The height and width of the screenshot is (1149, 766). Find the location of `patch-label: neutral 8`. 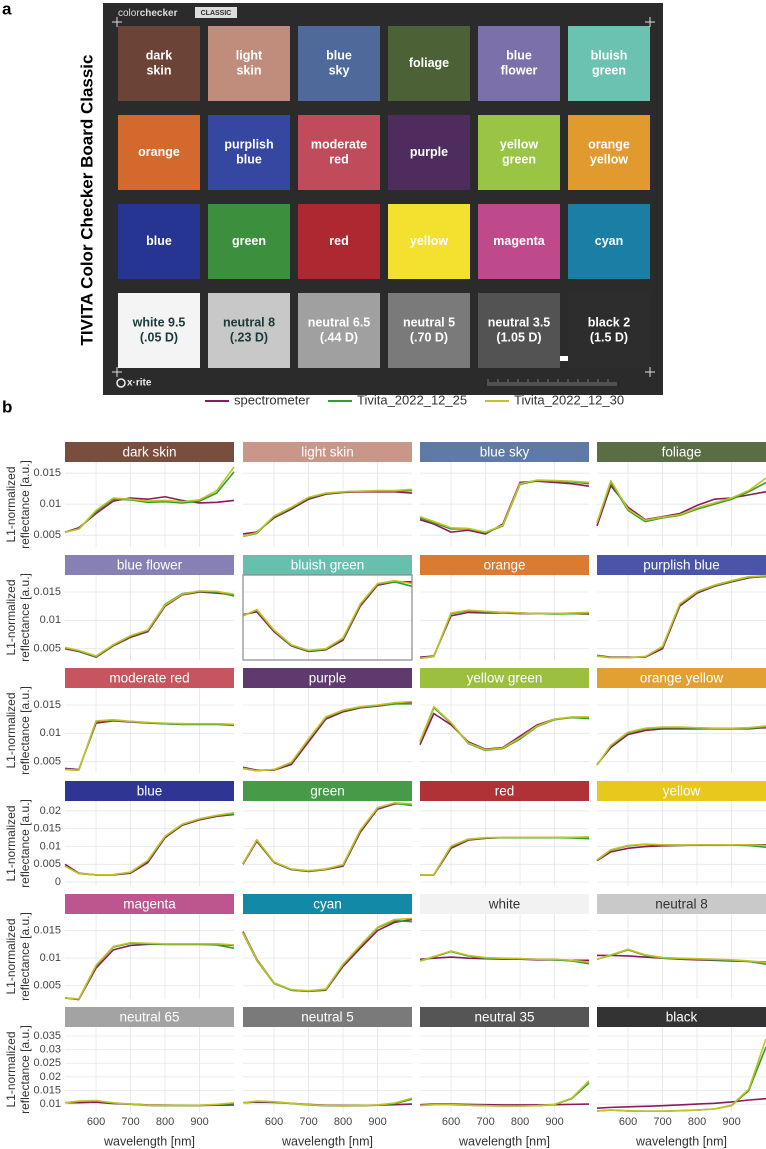

patch-label: neutral 8 is located at coordinates (249, 322).